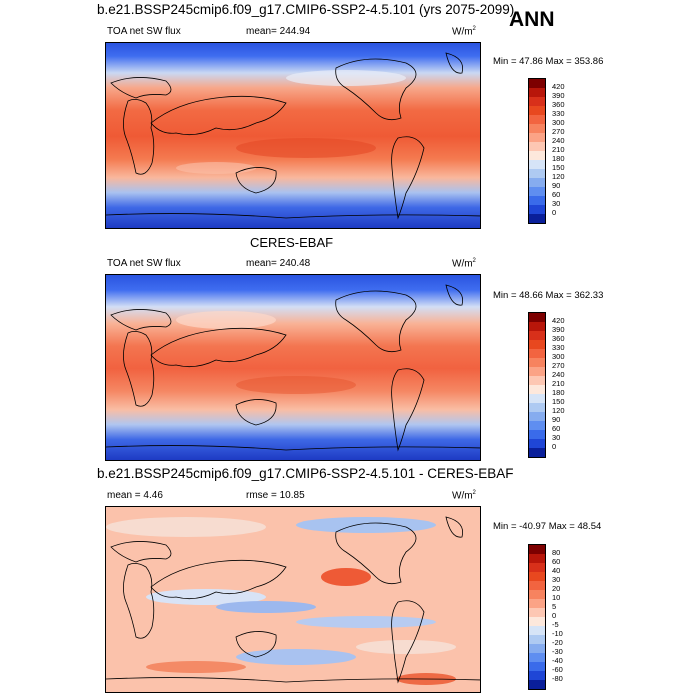  Describe the element at coordinates (556, 552) in the screenshot. I see `colorbar-label: 80` at that location.